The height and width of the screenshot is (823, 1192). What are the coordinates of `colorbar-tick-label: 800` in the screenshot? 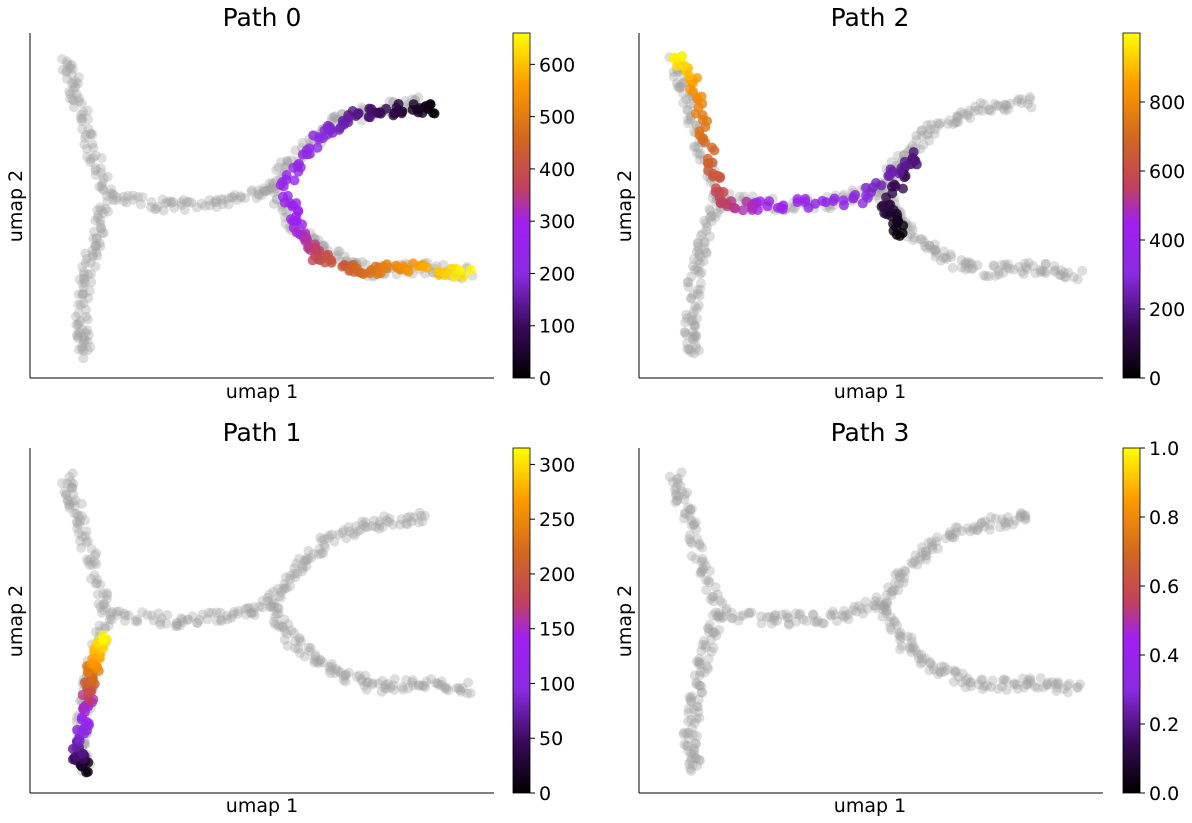 It's located at (1167, 103).